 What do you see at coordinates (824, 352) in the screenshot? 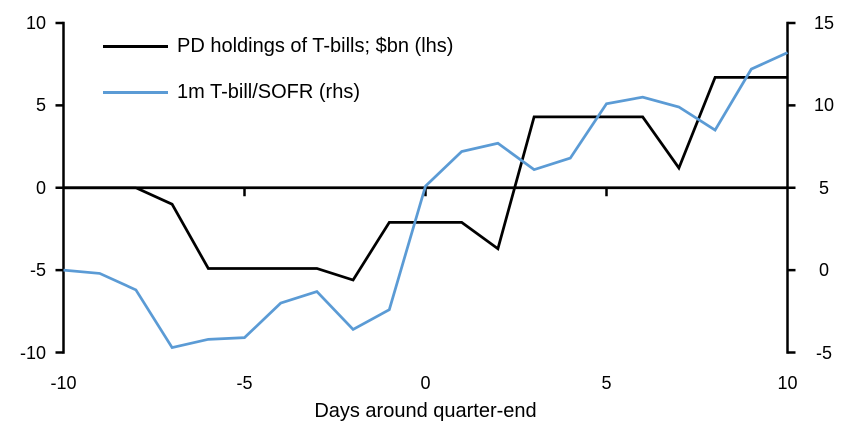
I see `right-axis-tick-label: -5` at bounding box center [824, 352].